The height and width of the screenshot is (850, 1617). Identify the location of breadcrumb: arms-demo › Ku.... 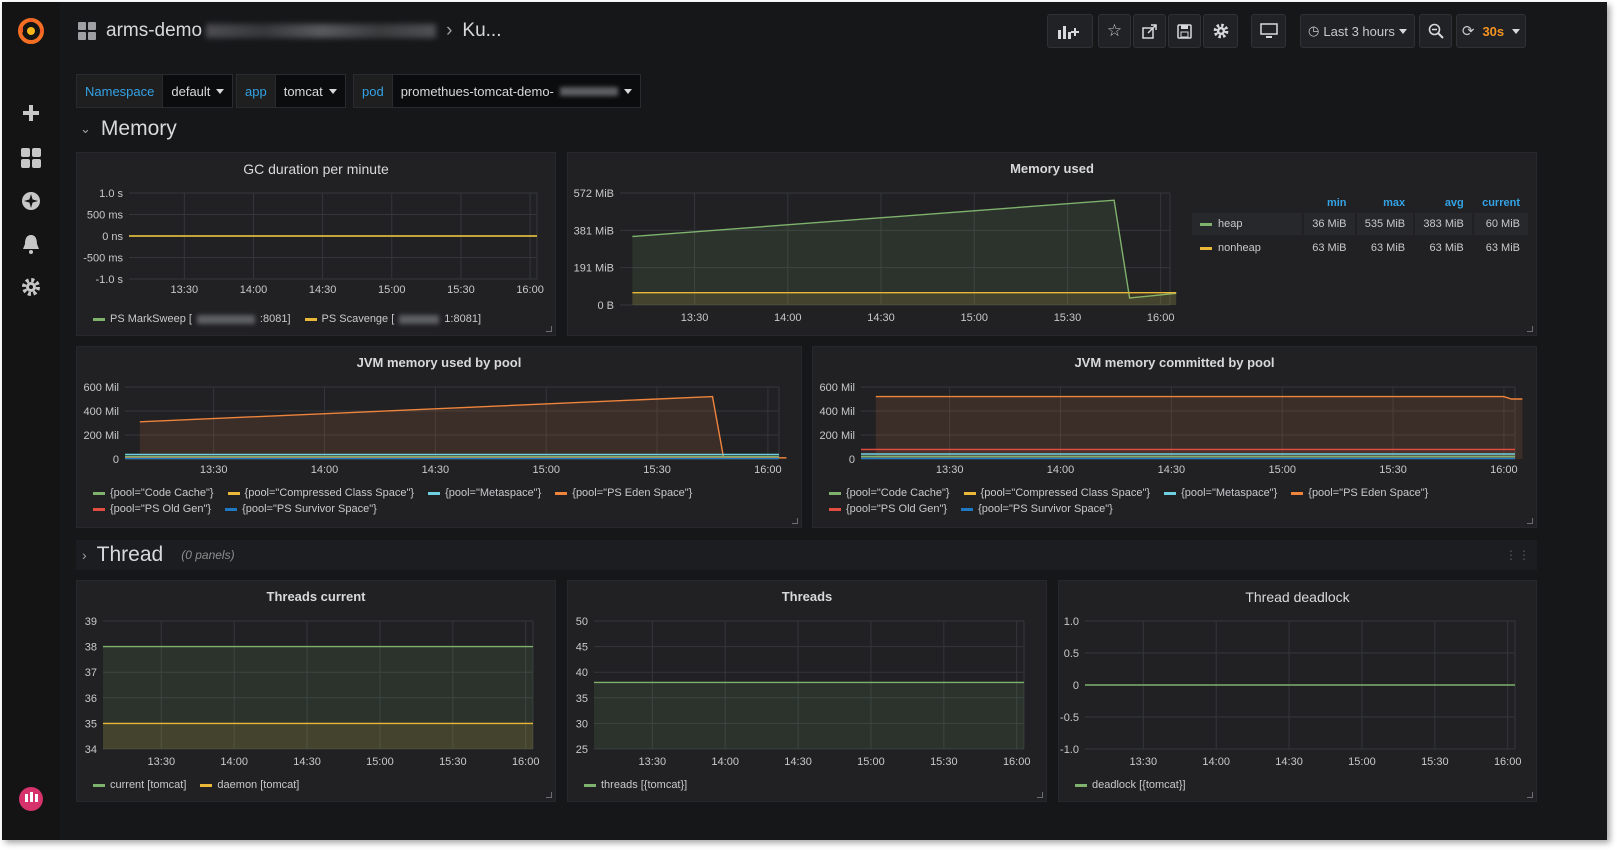
(289, 31).